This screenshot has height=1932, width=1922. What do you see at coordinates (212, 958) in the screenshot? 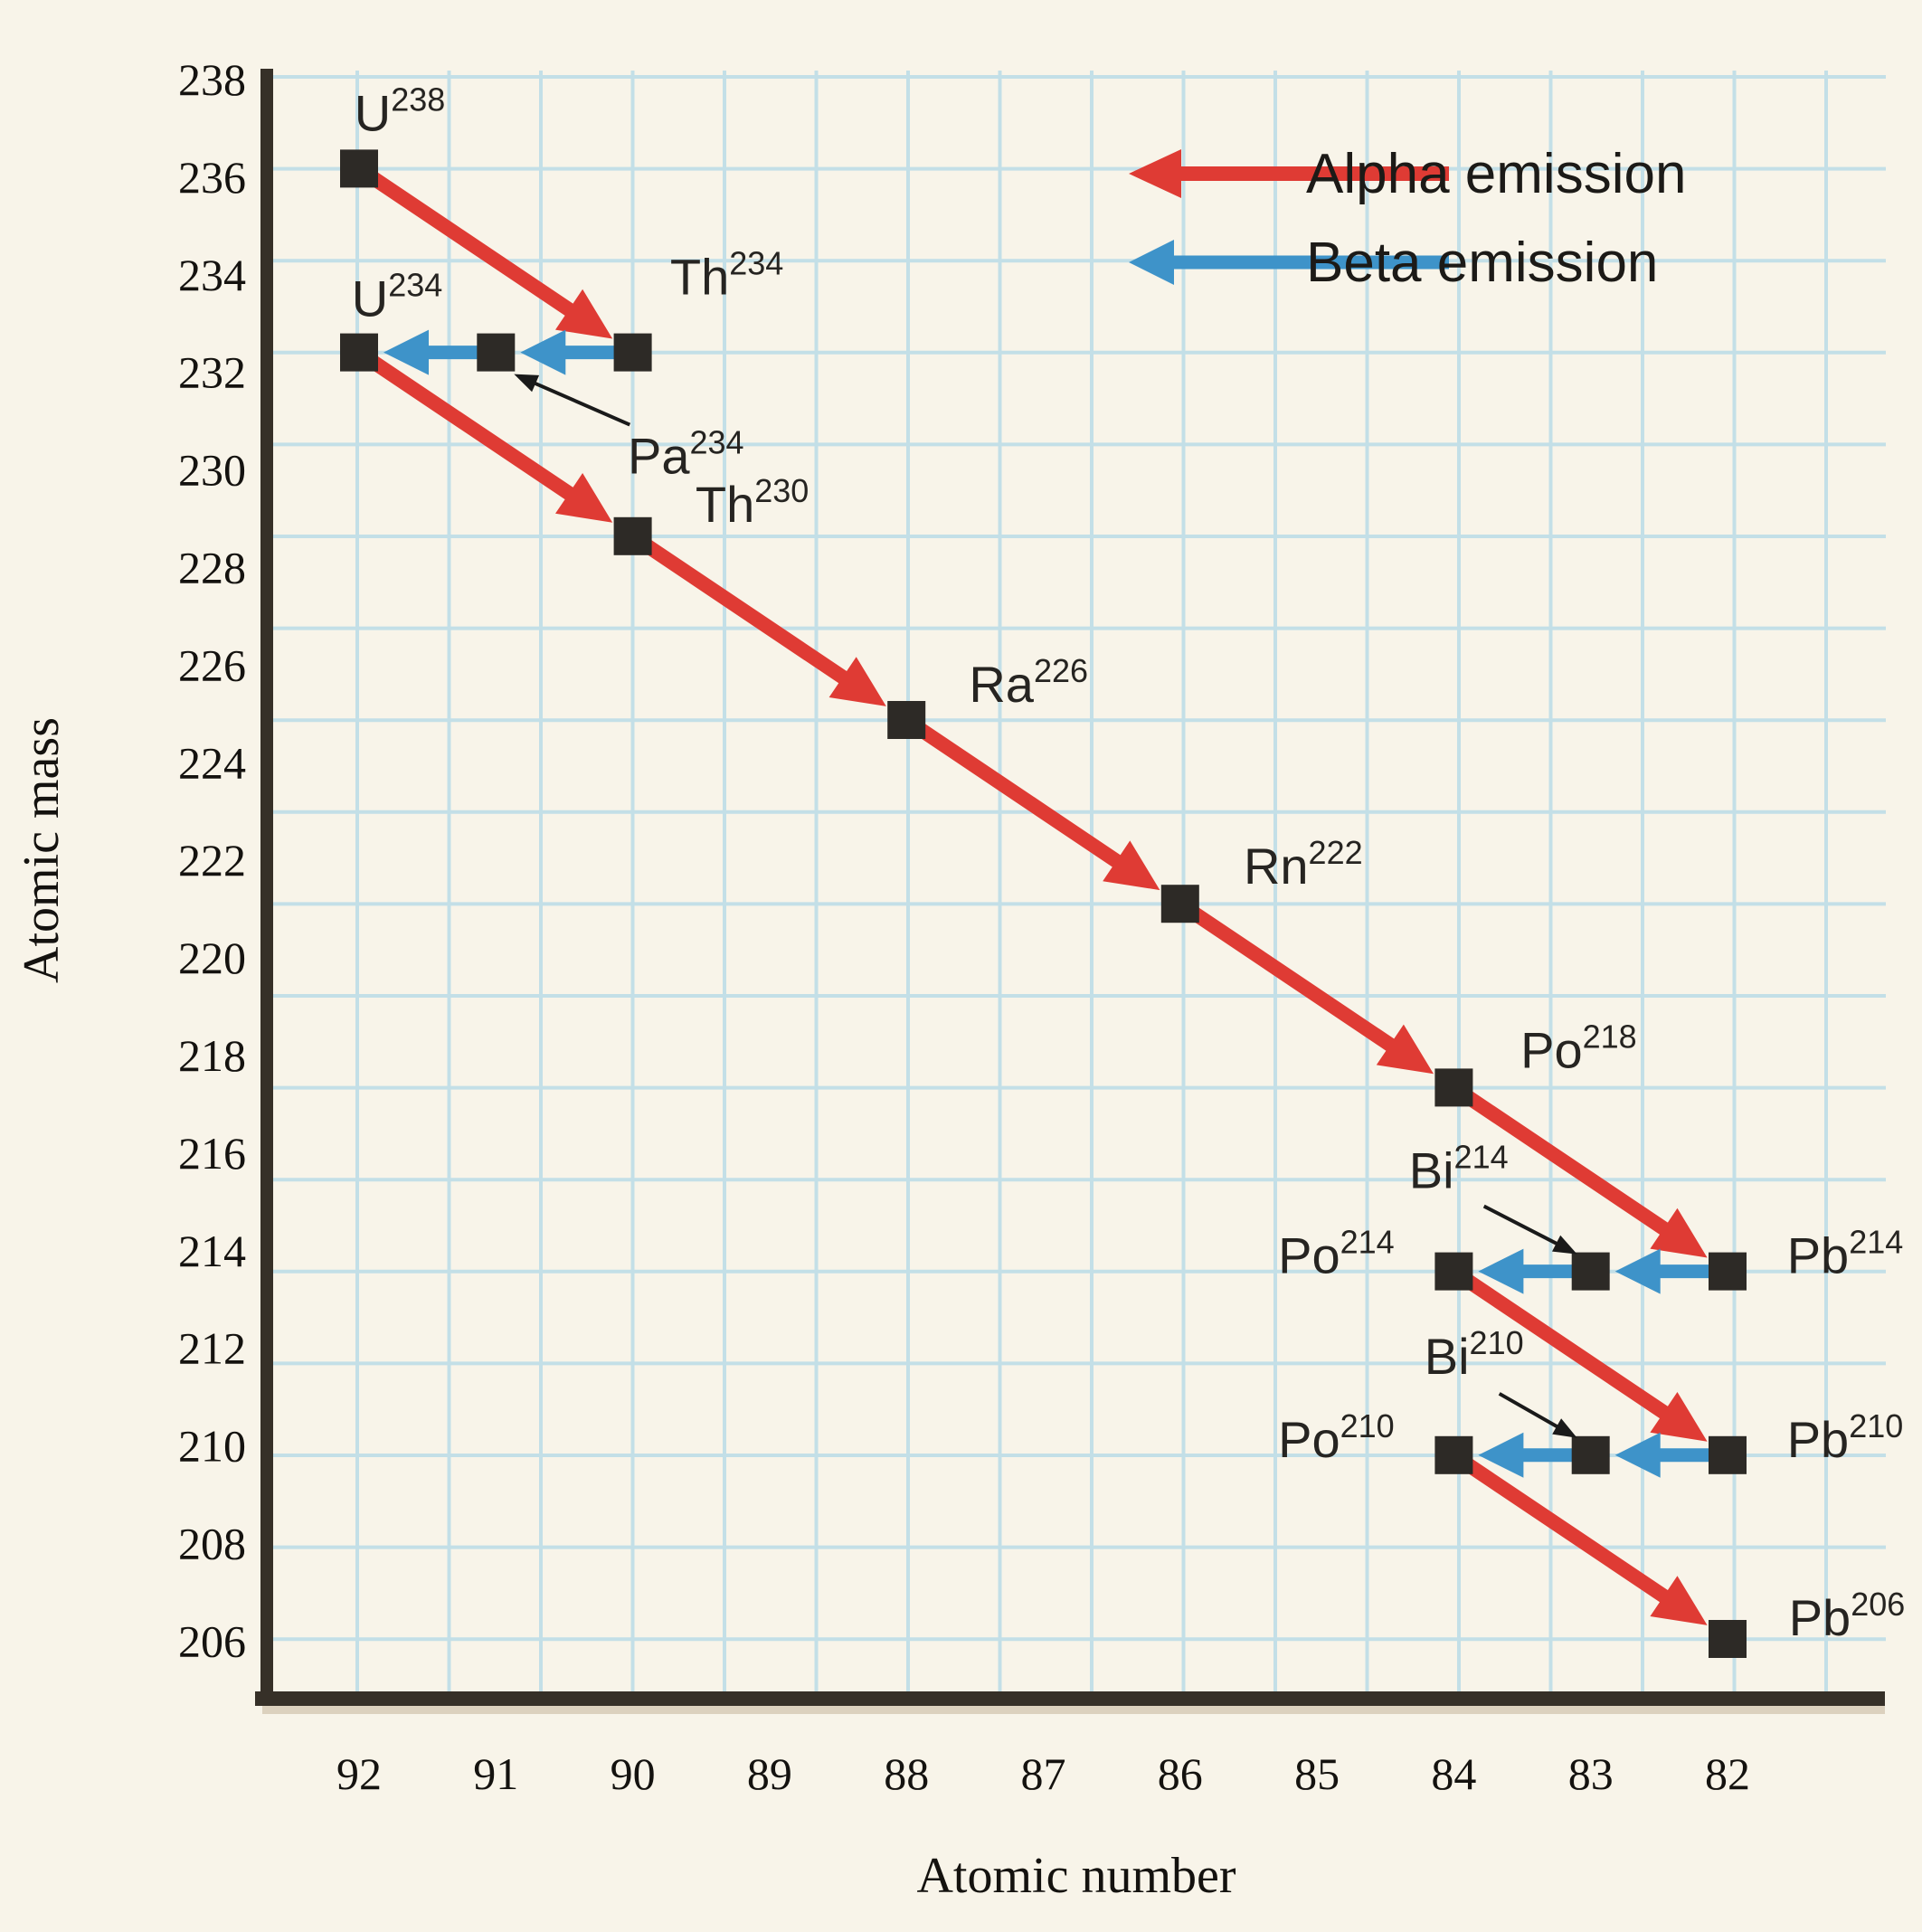
I see `y-tick-label-220: 220` at bounding box center [212, 958].